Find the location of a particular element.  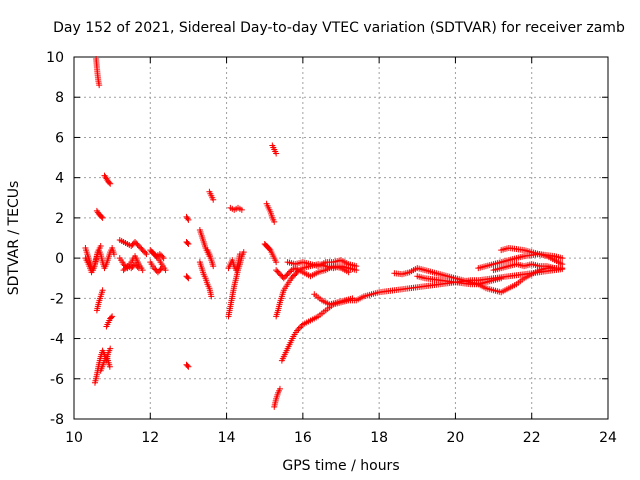

x-axis-label: GPS time / hours is located at coordinates (340, 466).